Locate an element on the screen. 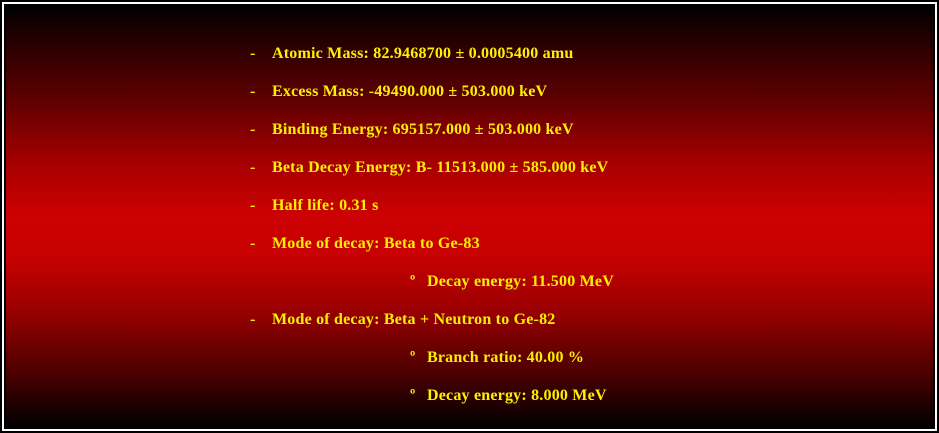 This screenshot has height=433, width=939. data-line-atomic-mass: - Atomic Mass: 82.9468700 ± 0.0005400 amu is located at coordinates (469, 54).